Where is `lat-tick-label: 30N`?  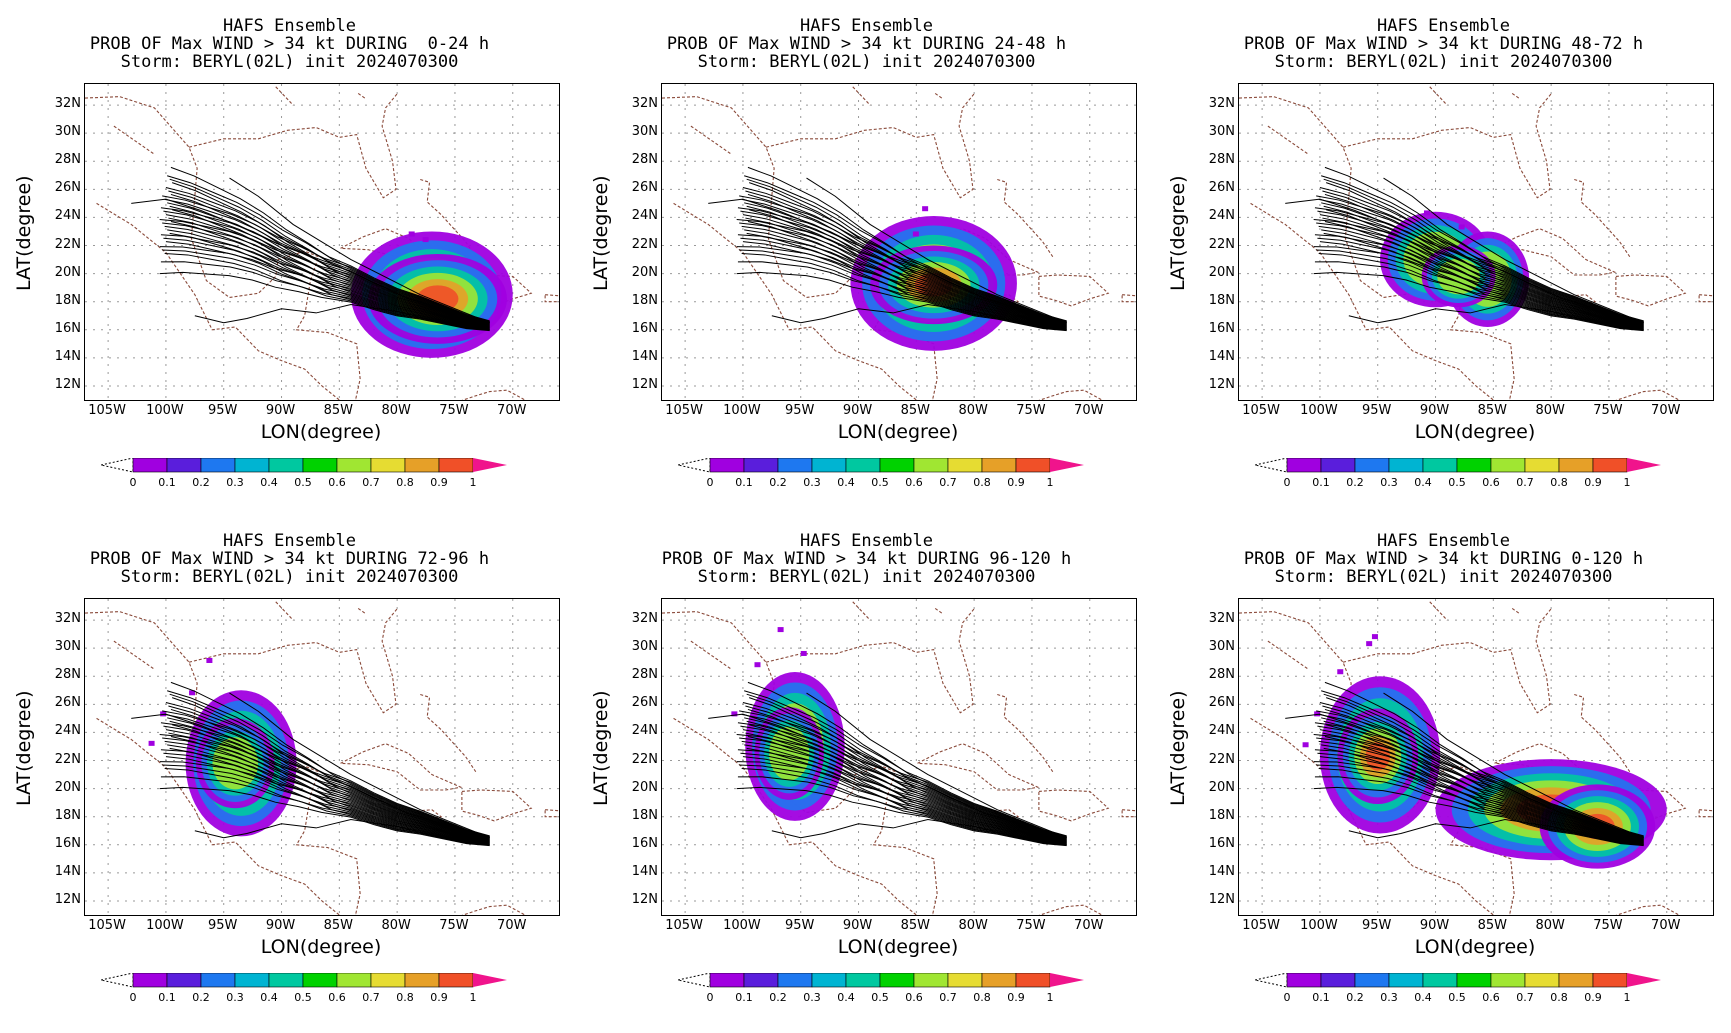
lat-tick-label: 30N is located at coordinates (644, 132).